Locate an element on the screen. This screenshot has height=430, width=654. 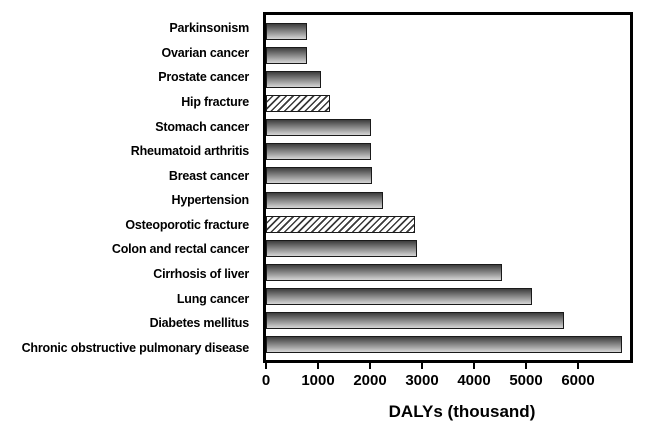
category-label: Lung cancer is located at coordinates (212, 298).